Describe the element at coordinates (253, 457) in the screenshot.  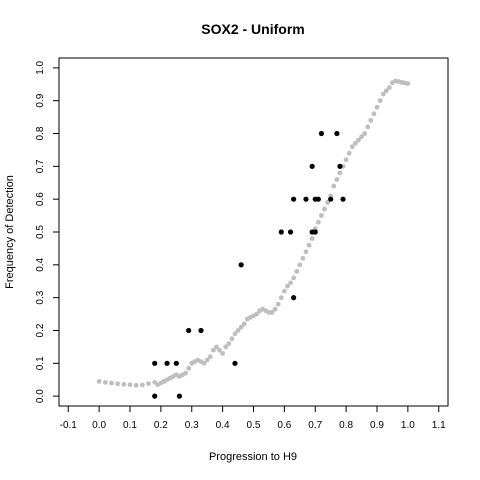
I see `x-axis-label: Progression to H9` at that location.